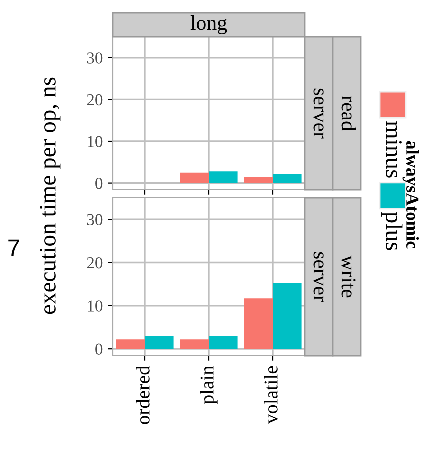 The image size is (439, 462). I want to click on legend-title: alwaysAtomic, so click(411, 195).